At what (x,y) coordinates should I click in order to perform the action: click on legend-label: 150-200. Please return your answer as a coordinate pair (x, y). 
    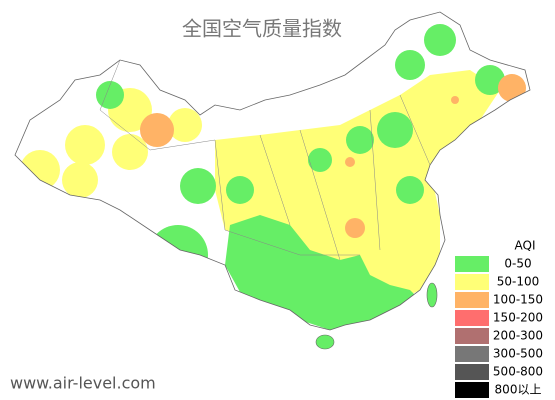
    Looking at the image, I should click on (518, 318).